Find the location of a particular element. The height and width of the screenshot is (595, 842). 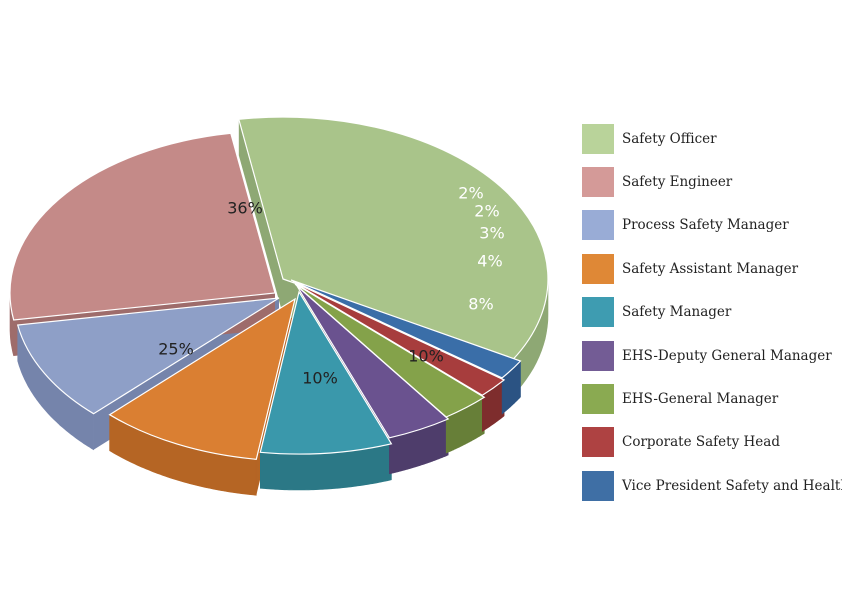

slice-label-safety-manager: 8% is located at coordinates (480, 304).